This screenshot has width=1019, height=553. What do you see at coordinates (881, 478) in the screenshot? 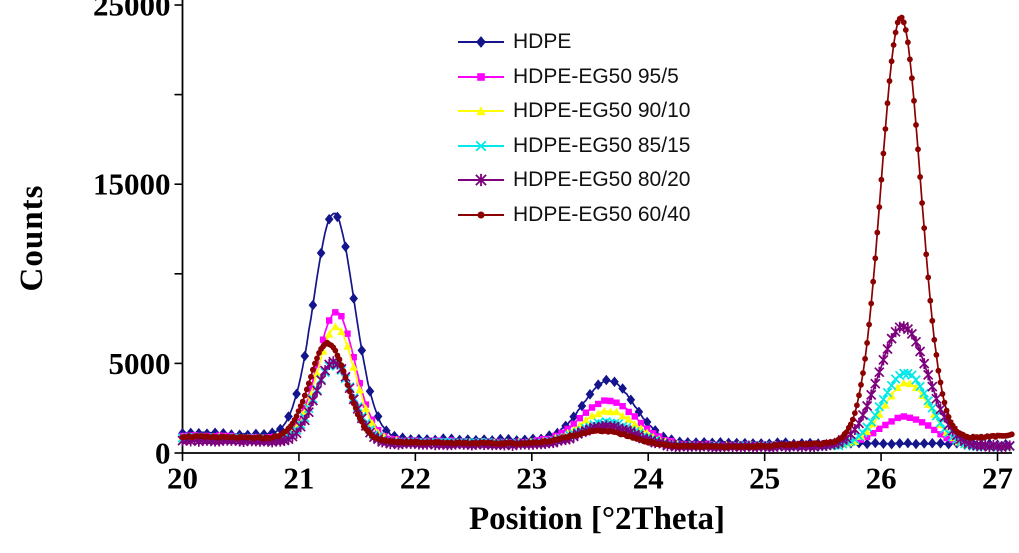
I see `x-tick-label: 26` at bounding box center [881, 478].